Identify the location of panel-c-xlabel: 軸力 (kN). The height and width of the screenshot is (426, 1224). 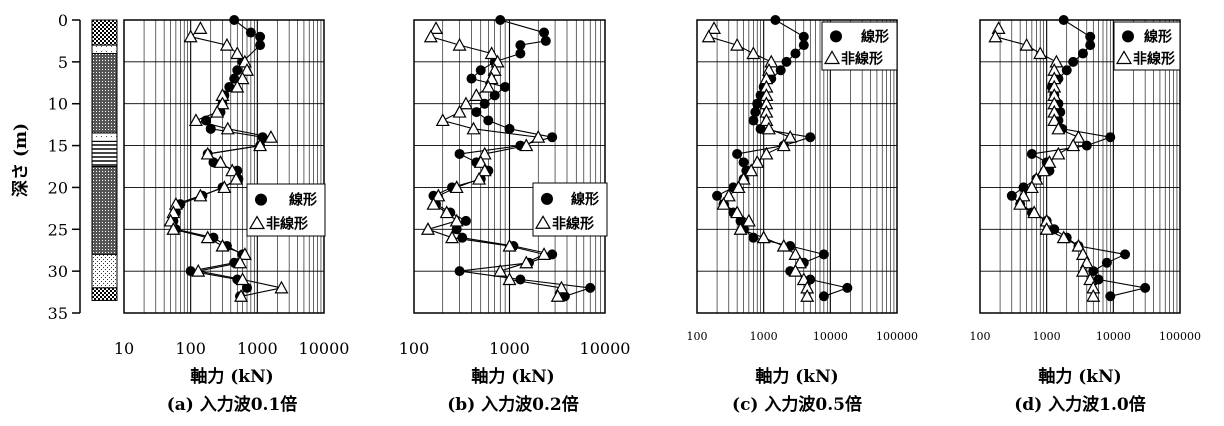
(796, 376).